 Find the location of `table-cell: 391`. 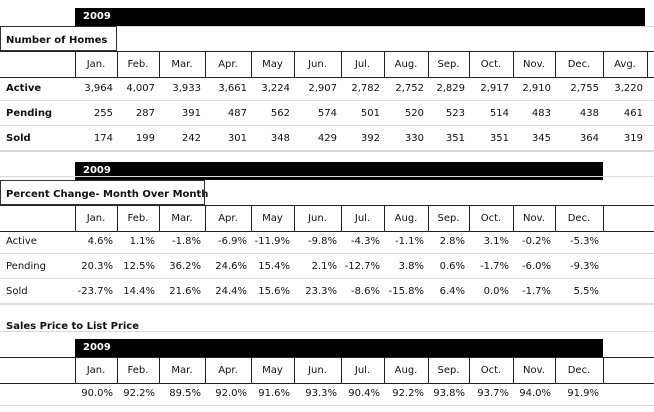

table-cell: 391 is located at coordinates (191, 113).